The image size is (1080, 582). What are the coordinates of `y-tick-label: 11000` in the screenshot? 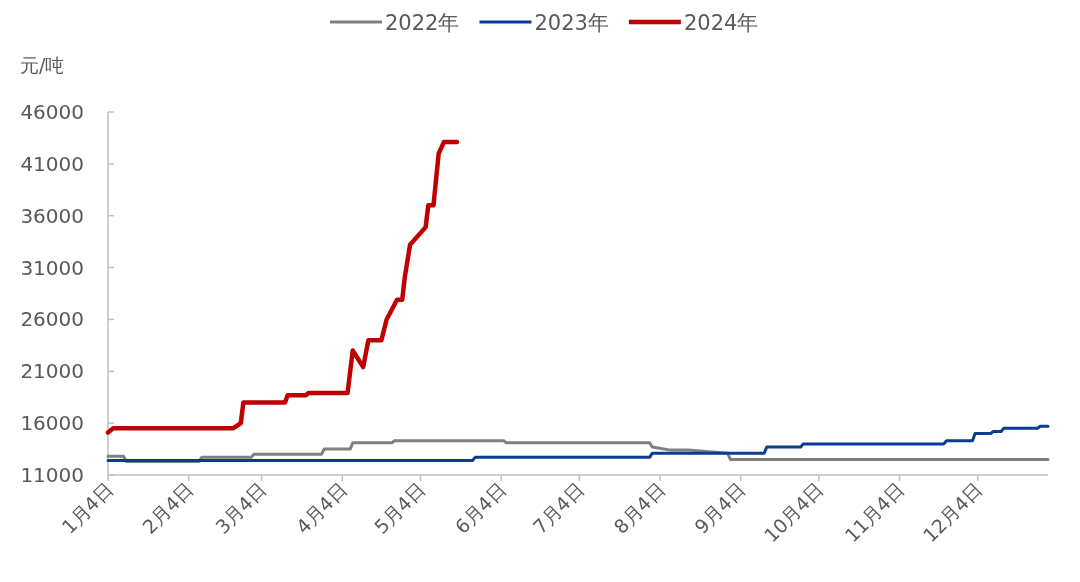 It's located at (52, 475).